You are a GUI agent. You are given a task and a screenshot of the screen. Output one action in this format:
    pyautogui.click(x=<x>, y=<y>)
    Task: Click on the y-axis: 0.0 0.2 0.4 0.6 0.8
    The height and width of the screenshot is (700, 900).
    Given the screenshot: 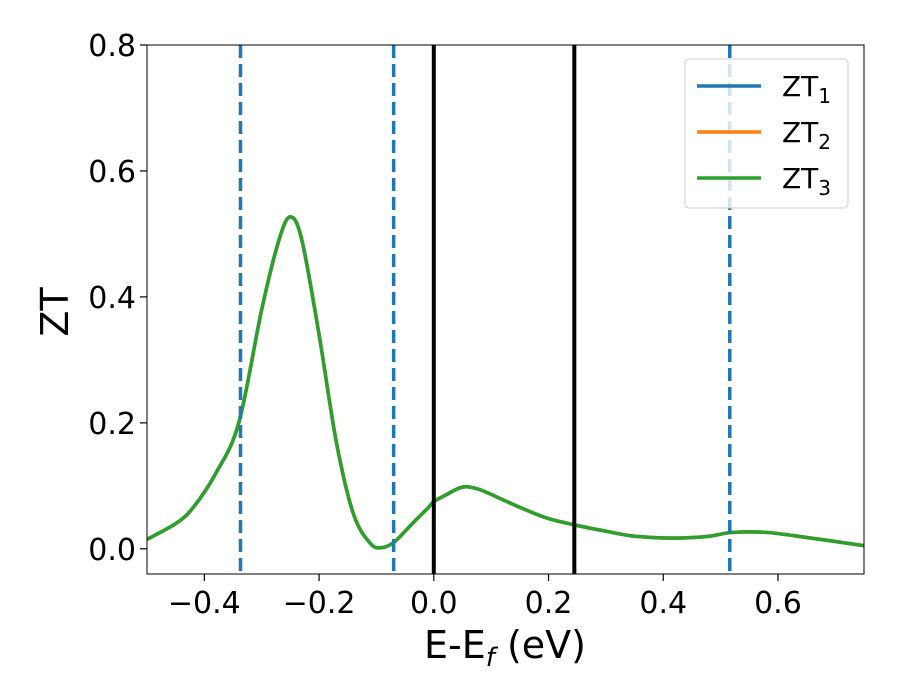 What is the action you would take?
    pyautogui.click(x=117, y=298)
    